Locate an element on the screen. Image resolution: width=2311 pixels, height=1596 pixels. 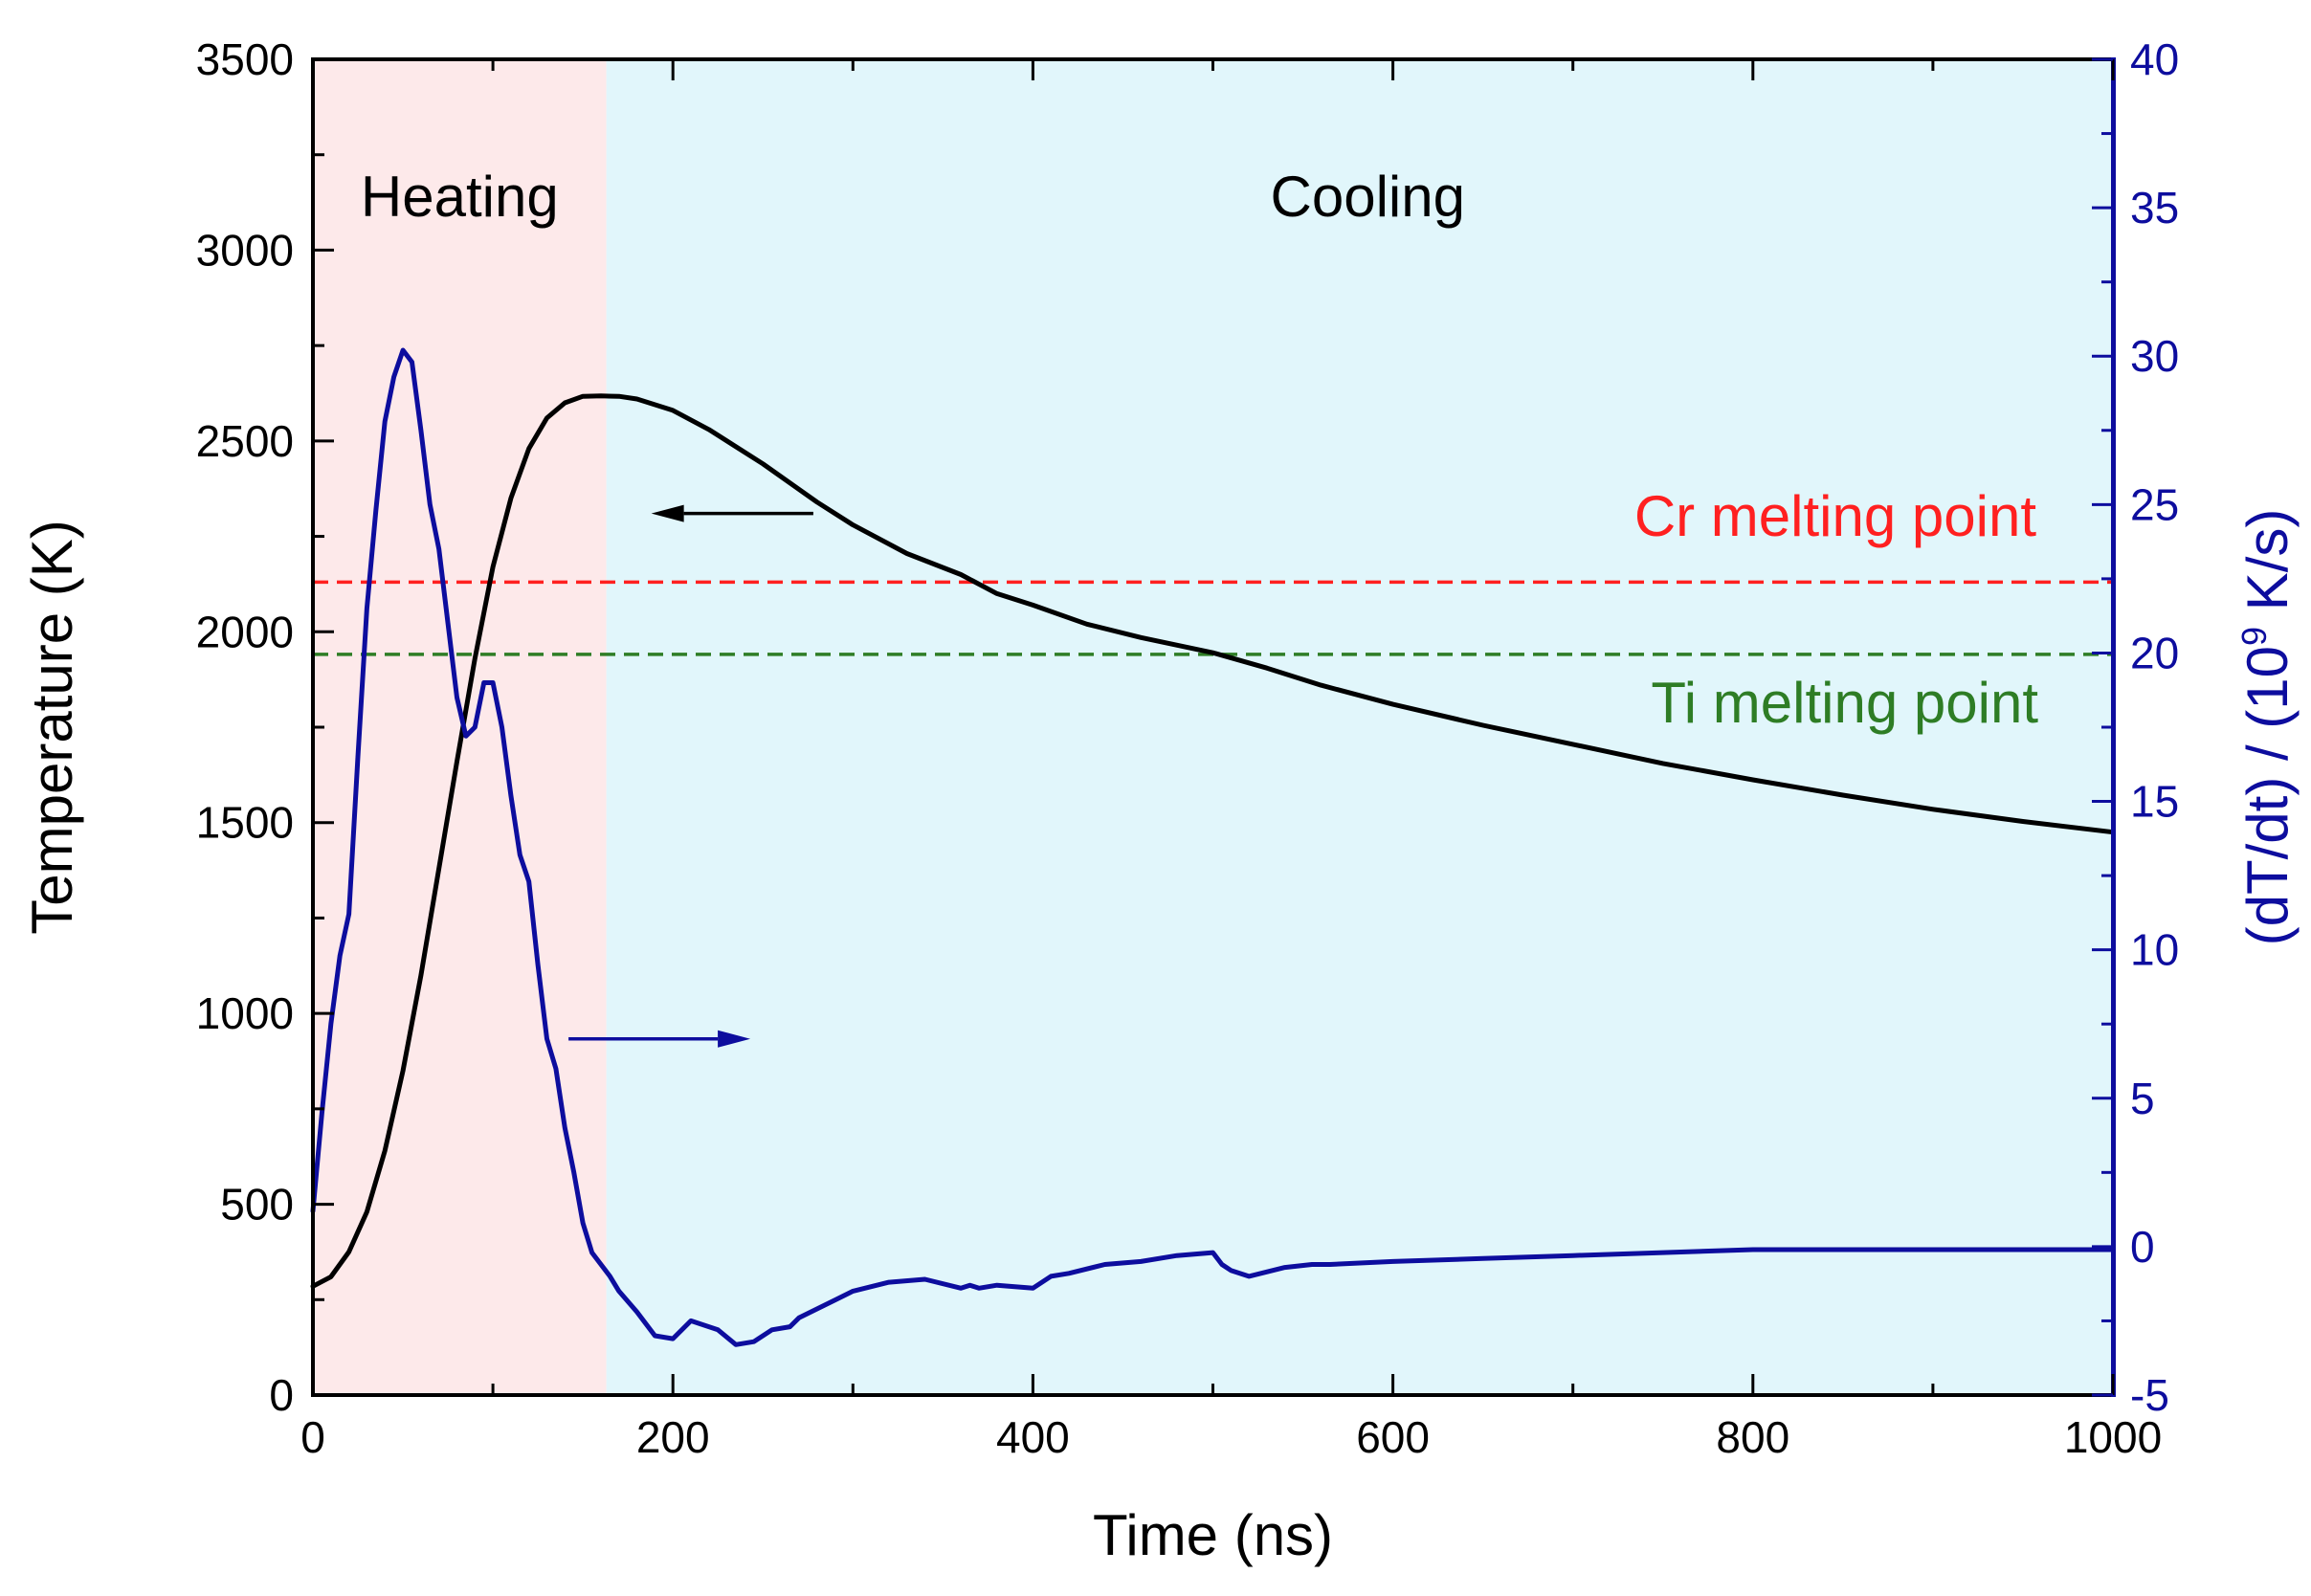
y-tick-label: 1000 is located at coordinates (245, 1013).